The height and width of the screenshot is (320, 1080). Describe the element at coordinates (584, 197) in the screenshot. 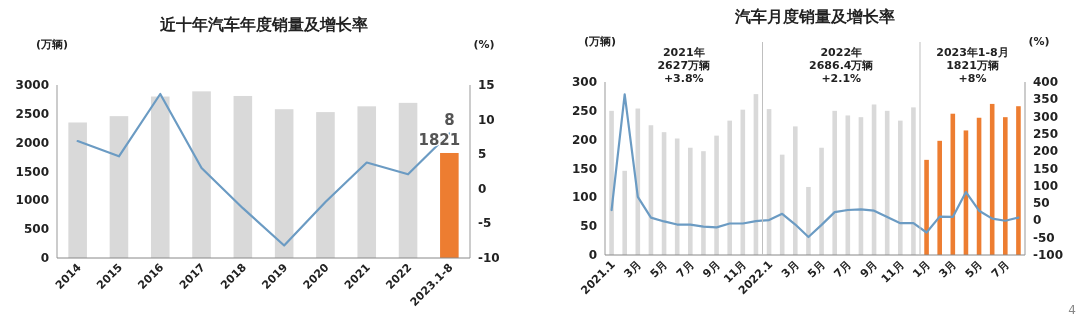

I see `y-tick-label: 100` at that location.